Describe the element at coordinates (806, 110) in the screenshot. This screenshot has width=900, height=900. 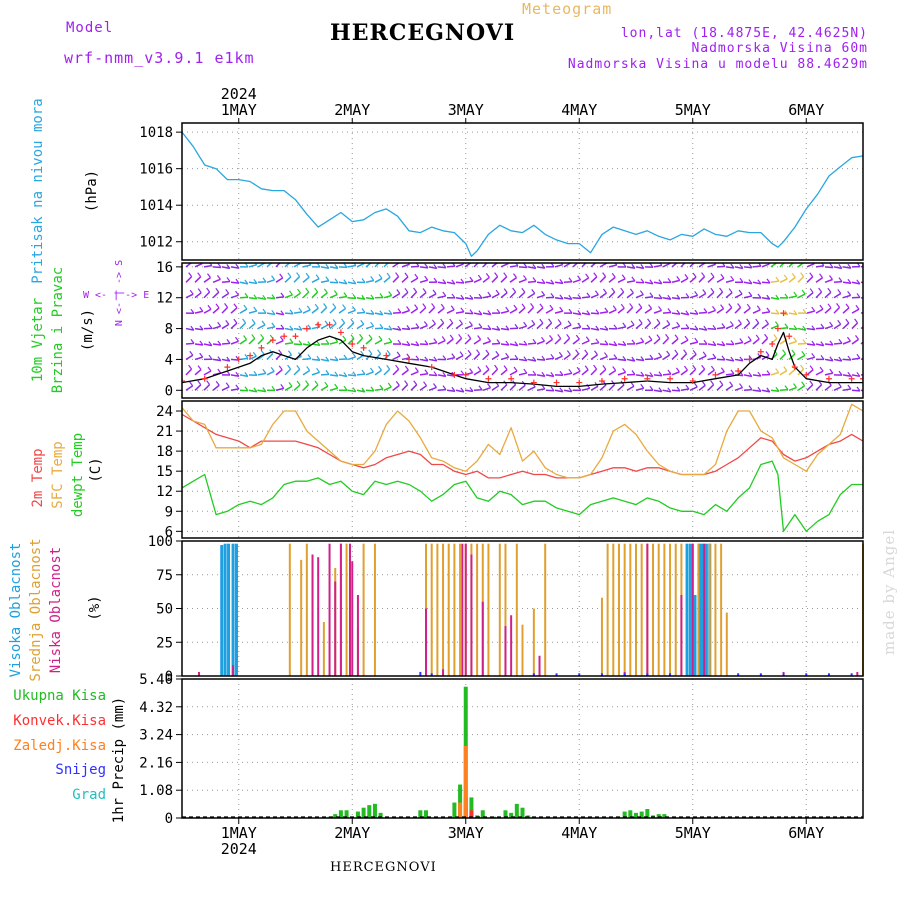
I see `top-date-label: 6MAY` at that location.